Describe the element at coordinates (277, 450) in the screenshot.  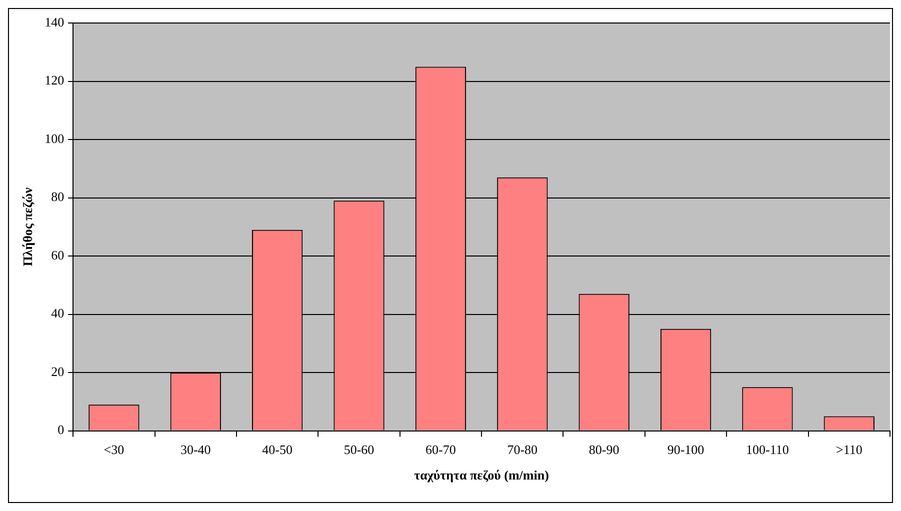
I see `x-tick-label: 40-50` at that location.